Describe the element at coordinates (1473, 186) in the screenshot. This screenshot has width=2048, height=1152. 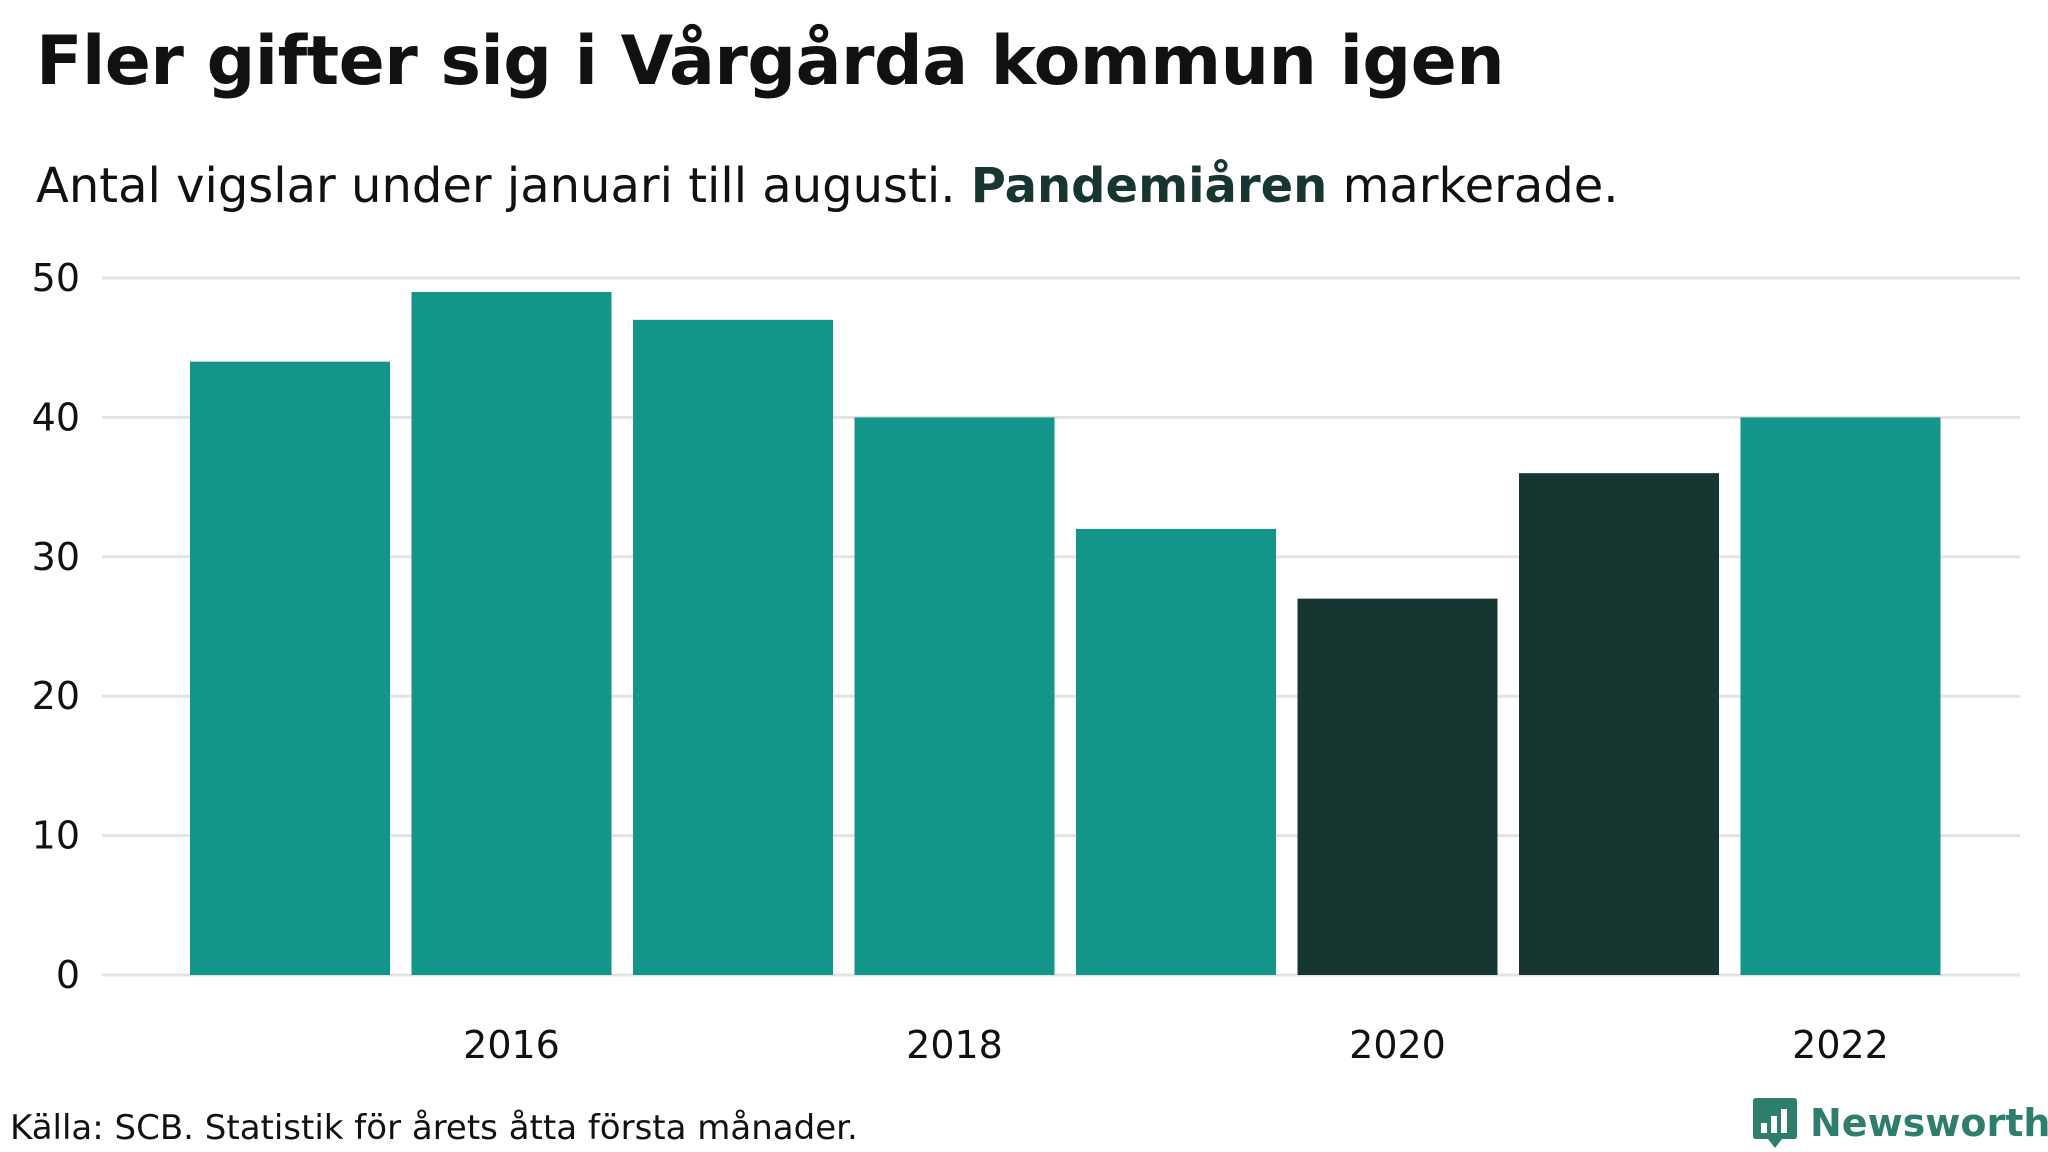
I see `subtitle-text-end: markerade.` at that location.